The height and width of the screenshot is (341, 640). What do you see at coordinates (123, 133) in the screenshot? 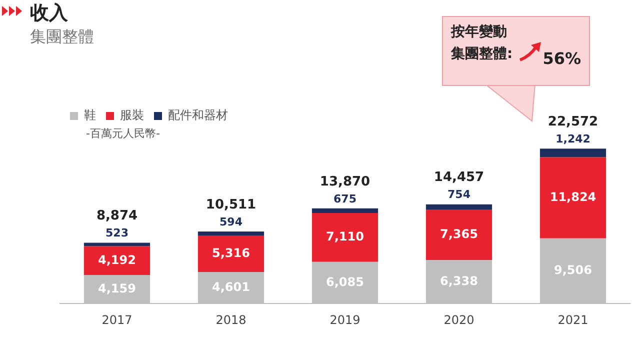
I see `text: -百萬元人民幣-` at bounding box center [123, 133].